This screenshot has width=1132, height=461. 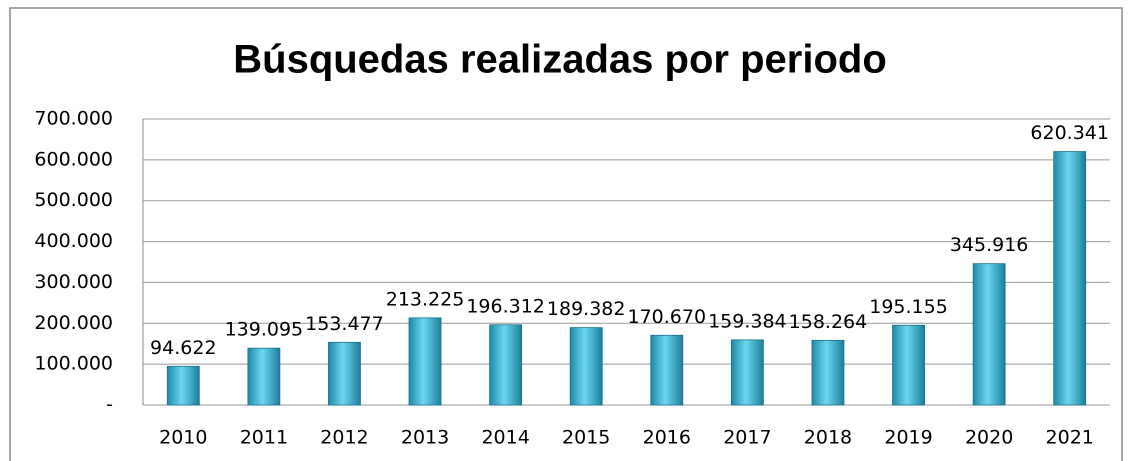 What do you see at coordinates (747, 321) in the screenshot?
I see `data-label: 159.384` at bounding box center [747, 321].